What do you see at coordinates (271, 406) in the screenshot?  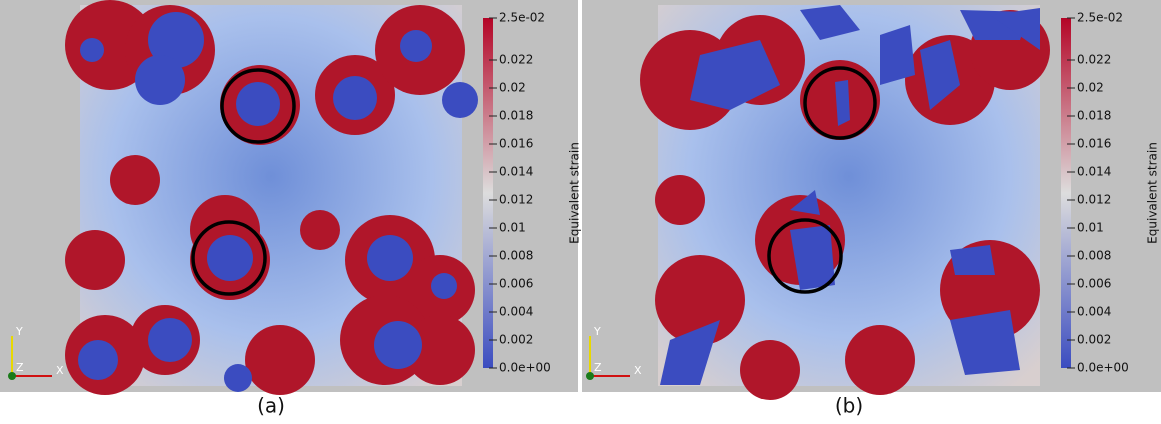 I see `panel-label: (a)` at bounding box center [271, 406].